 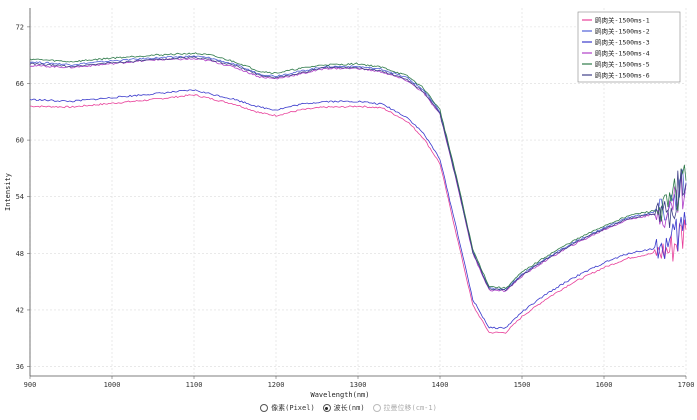 What do you see at coordinates (622, 20) in the screenshot?
I see `legend-entry: 鸥肉关-1500ms-1` at bounding box center [622, 20].